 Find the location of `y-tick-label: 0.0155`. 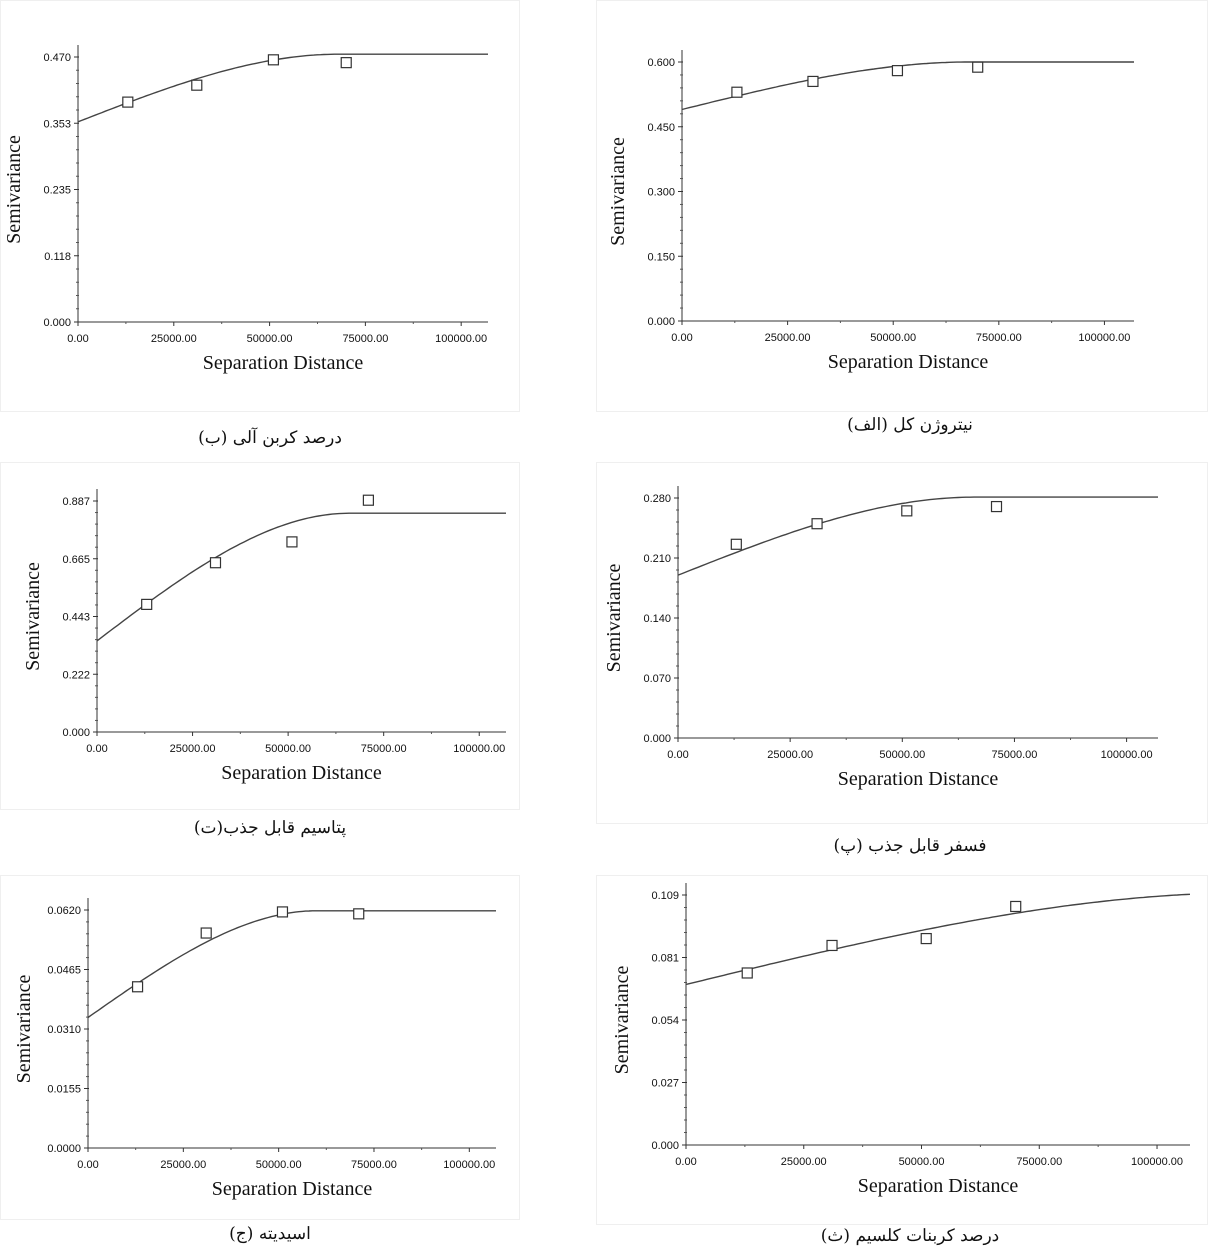

y-tick-label: 0.0155 is located at coordinates (64, 1090).